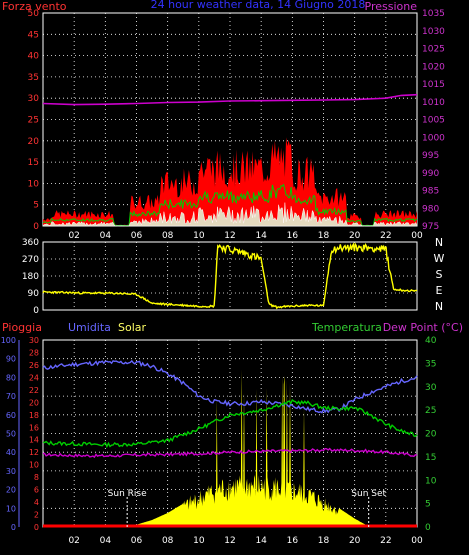 The width and height of the screenshot is (469, 555). What do you see at coordinates (230, 453) in the screenshot?
I see `dew-point-line` at bounding box center [230, 453].